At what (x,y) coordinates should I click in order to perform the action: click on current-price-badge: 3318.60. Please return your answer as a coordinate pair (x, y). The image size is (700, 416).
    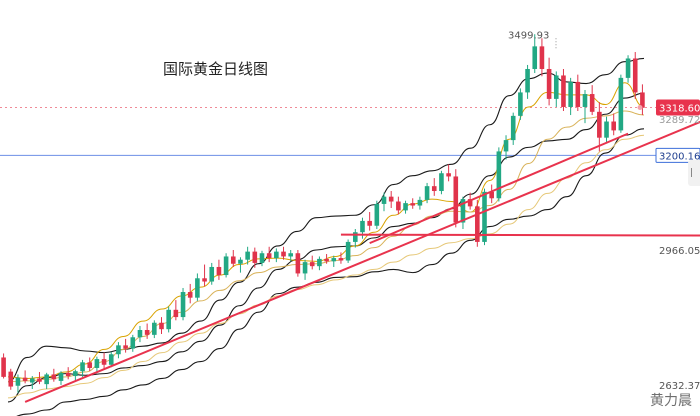
    Looking at the image, I should click on (678, 107).